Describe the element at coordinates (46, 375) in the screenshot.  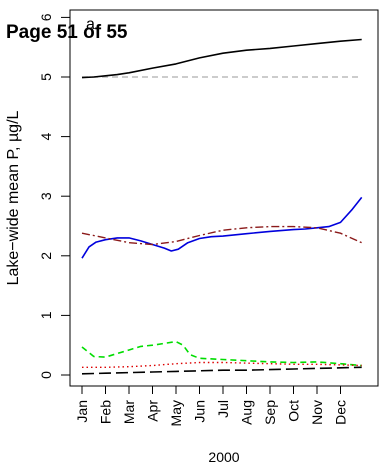
I see `y-tick-label: 0` at that location.